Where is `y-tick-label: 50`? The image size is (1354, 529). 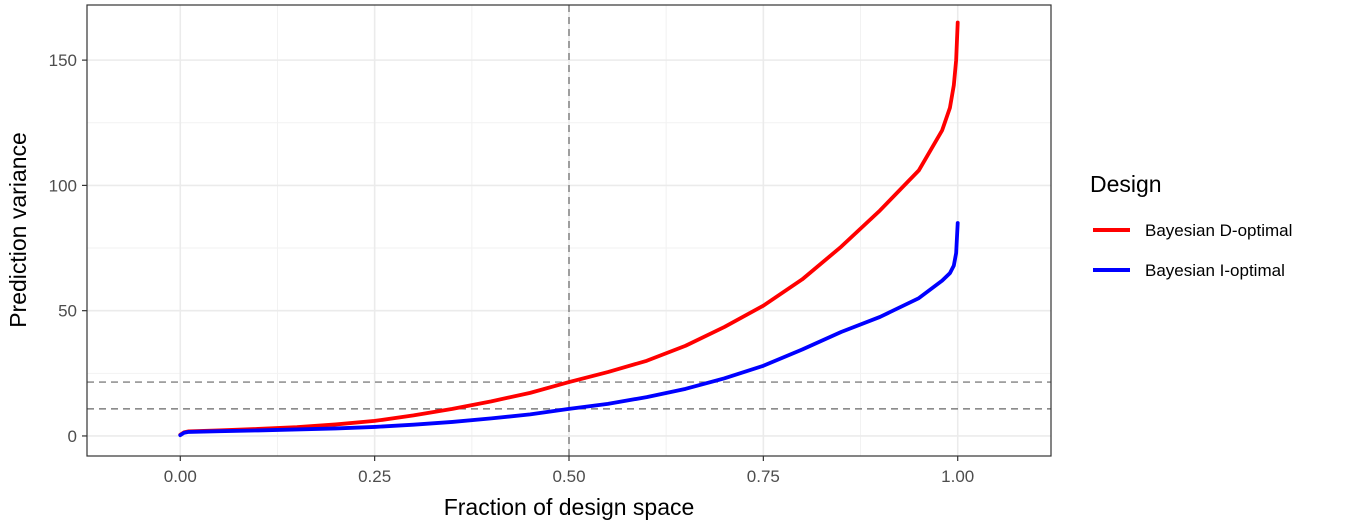
y-tick-label: 50 is located at coordinates (67, 311).